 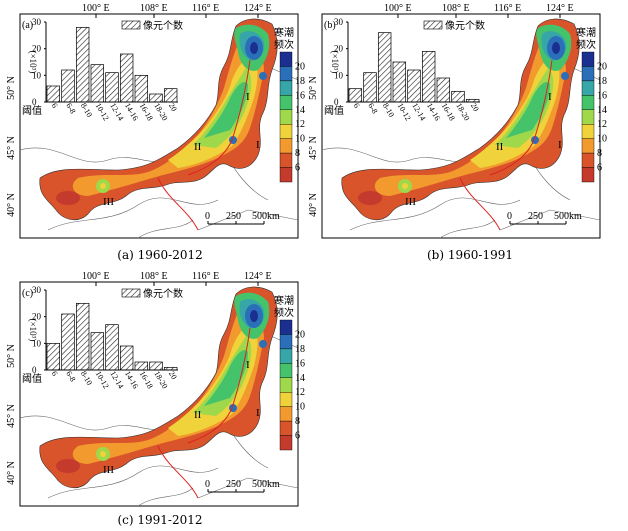 I want to click on region-green, so click(x=226, y=109).